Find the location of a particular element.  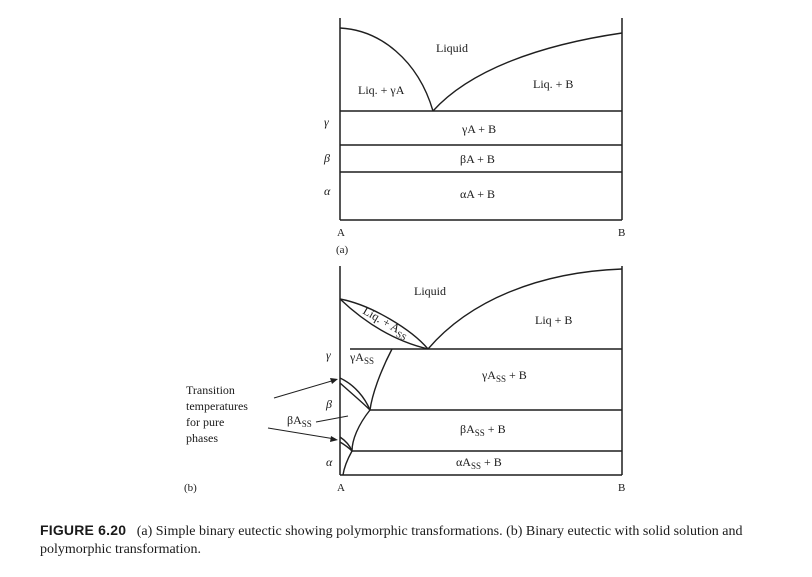

diagram-b-beta-alpha-lower is located at coordinates (346, 446).